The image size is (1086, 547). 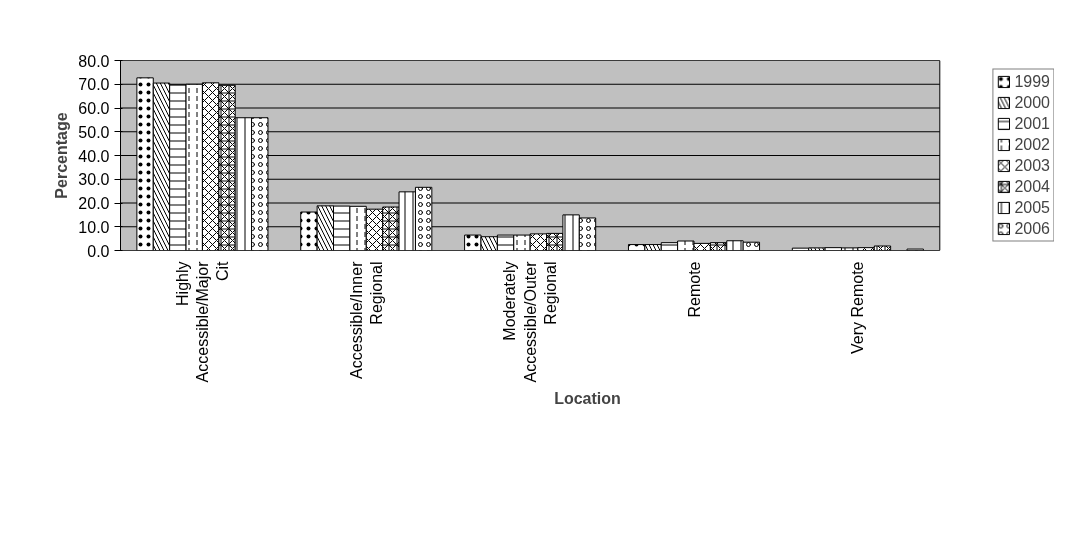 I want to click on legend-label: 2000, so click(x=1032, y=102).